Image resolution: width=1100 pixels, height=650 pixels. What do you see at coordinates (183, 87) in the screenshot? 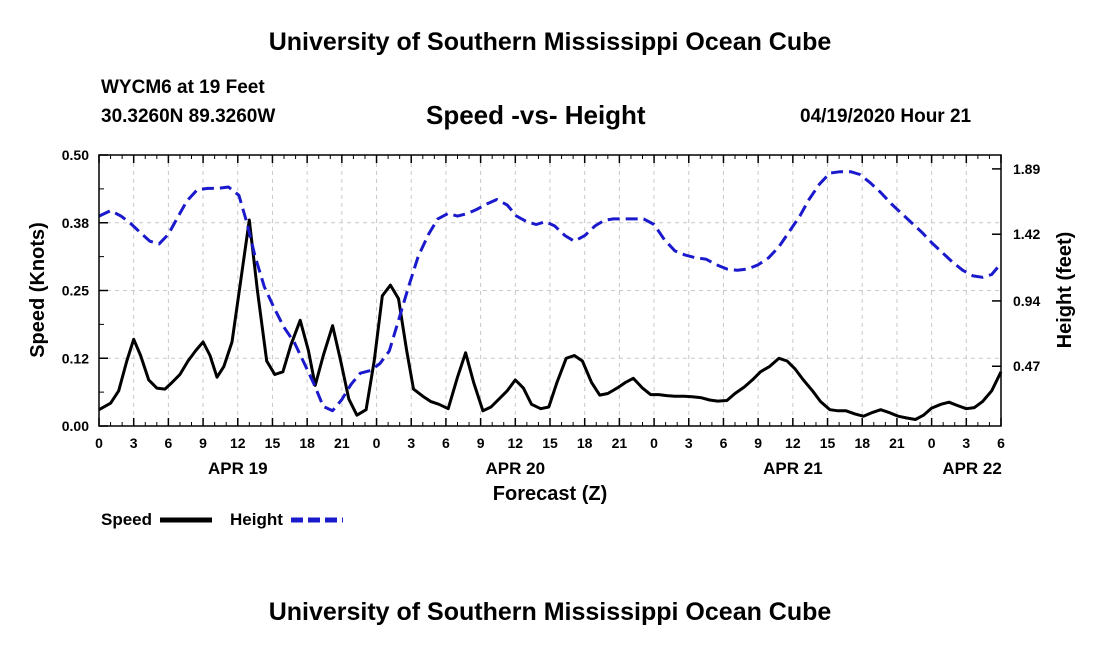
I see `station-label: WYCM6 at 19 Feet` at bounding box center [183, 87].